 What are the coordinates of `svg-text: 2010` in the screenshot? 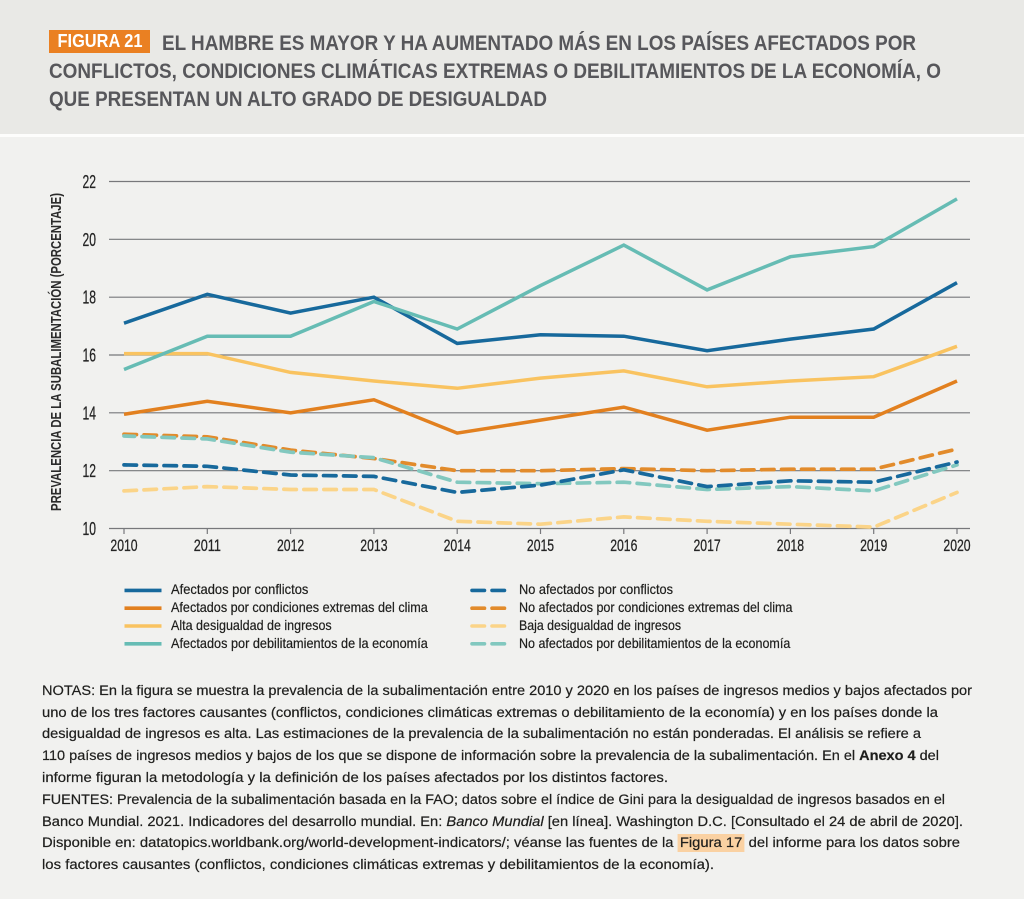 It's located at (123, 546).